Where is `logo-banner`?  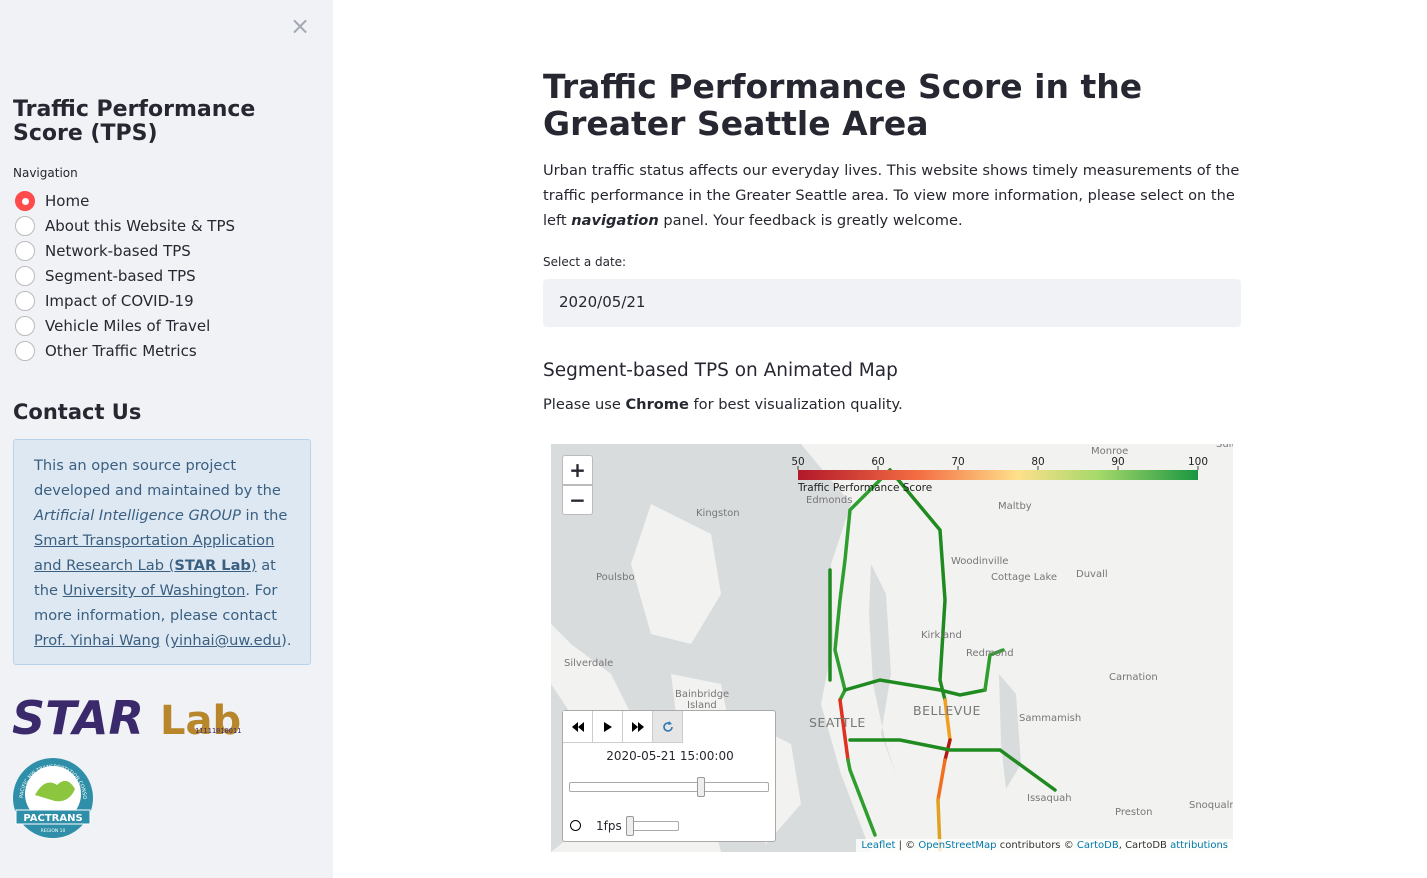
logo-banner is located at coordinates (53, 817).